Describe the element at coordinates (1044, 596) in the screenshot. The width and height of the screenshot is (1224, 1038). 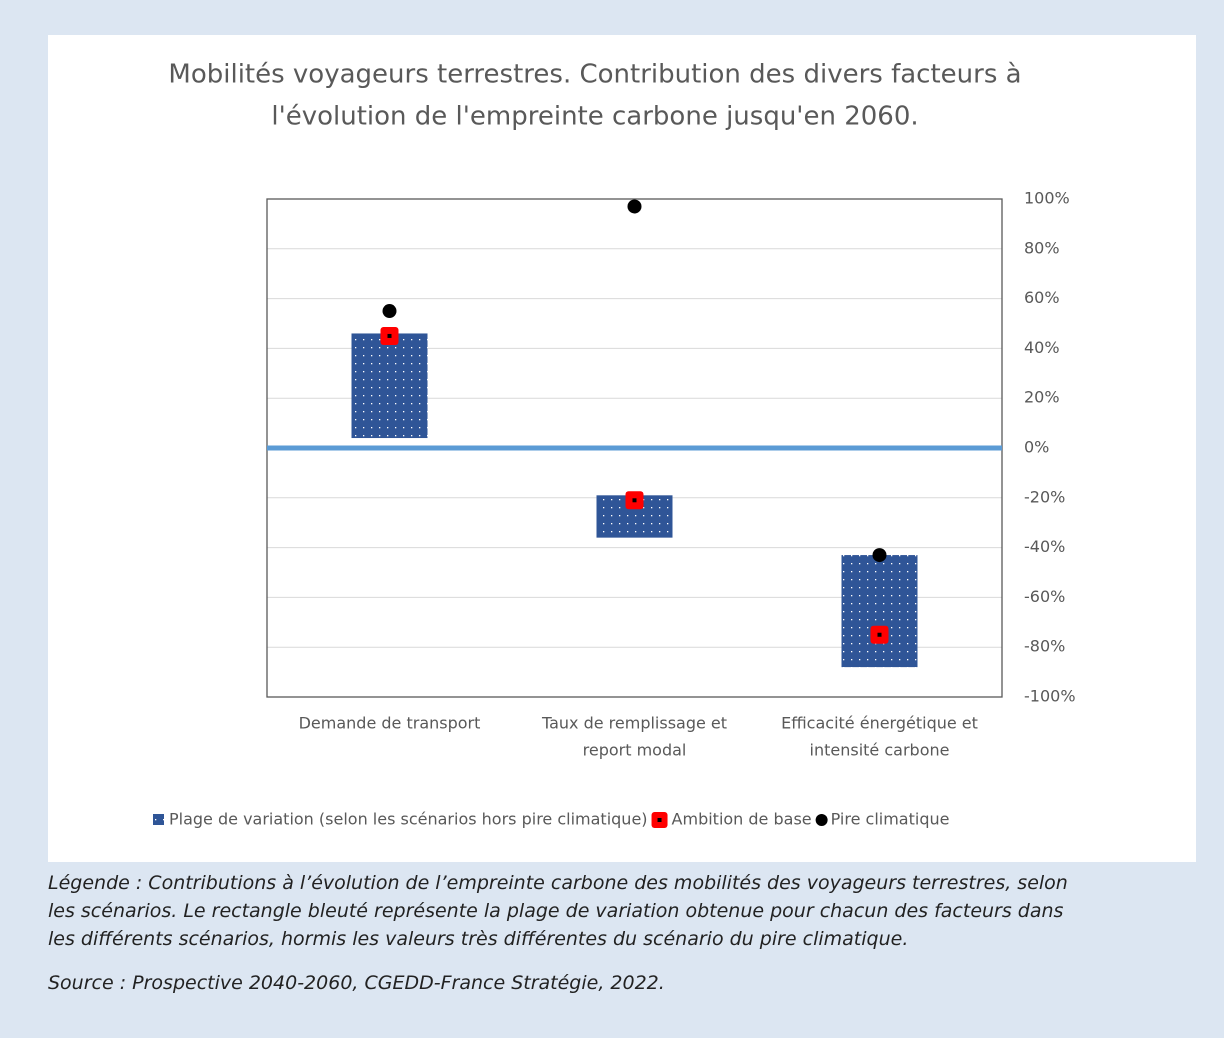
I see `y-tick-label: -60%` at that location.